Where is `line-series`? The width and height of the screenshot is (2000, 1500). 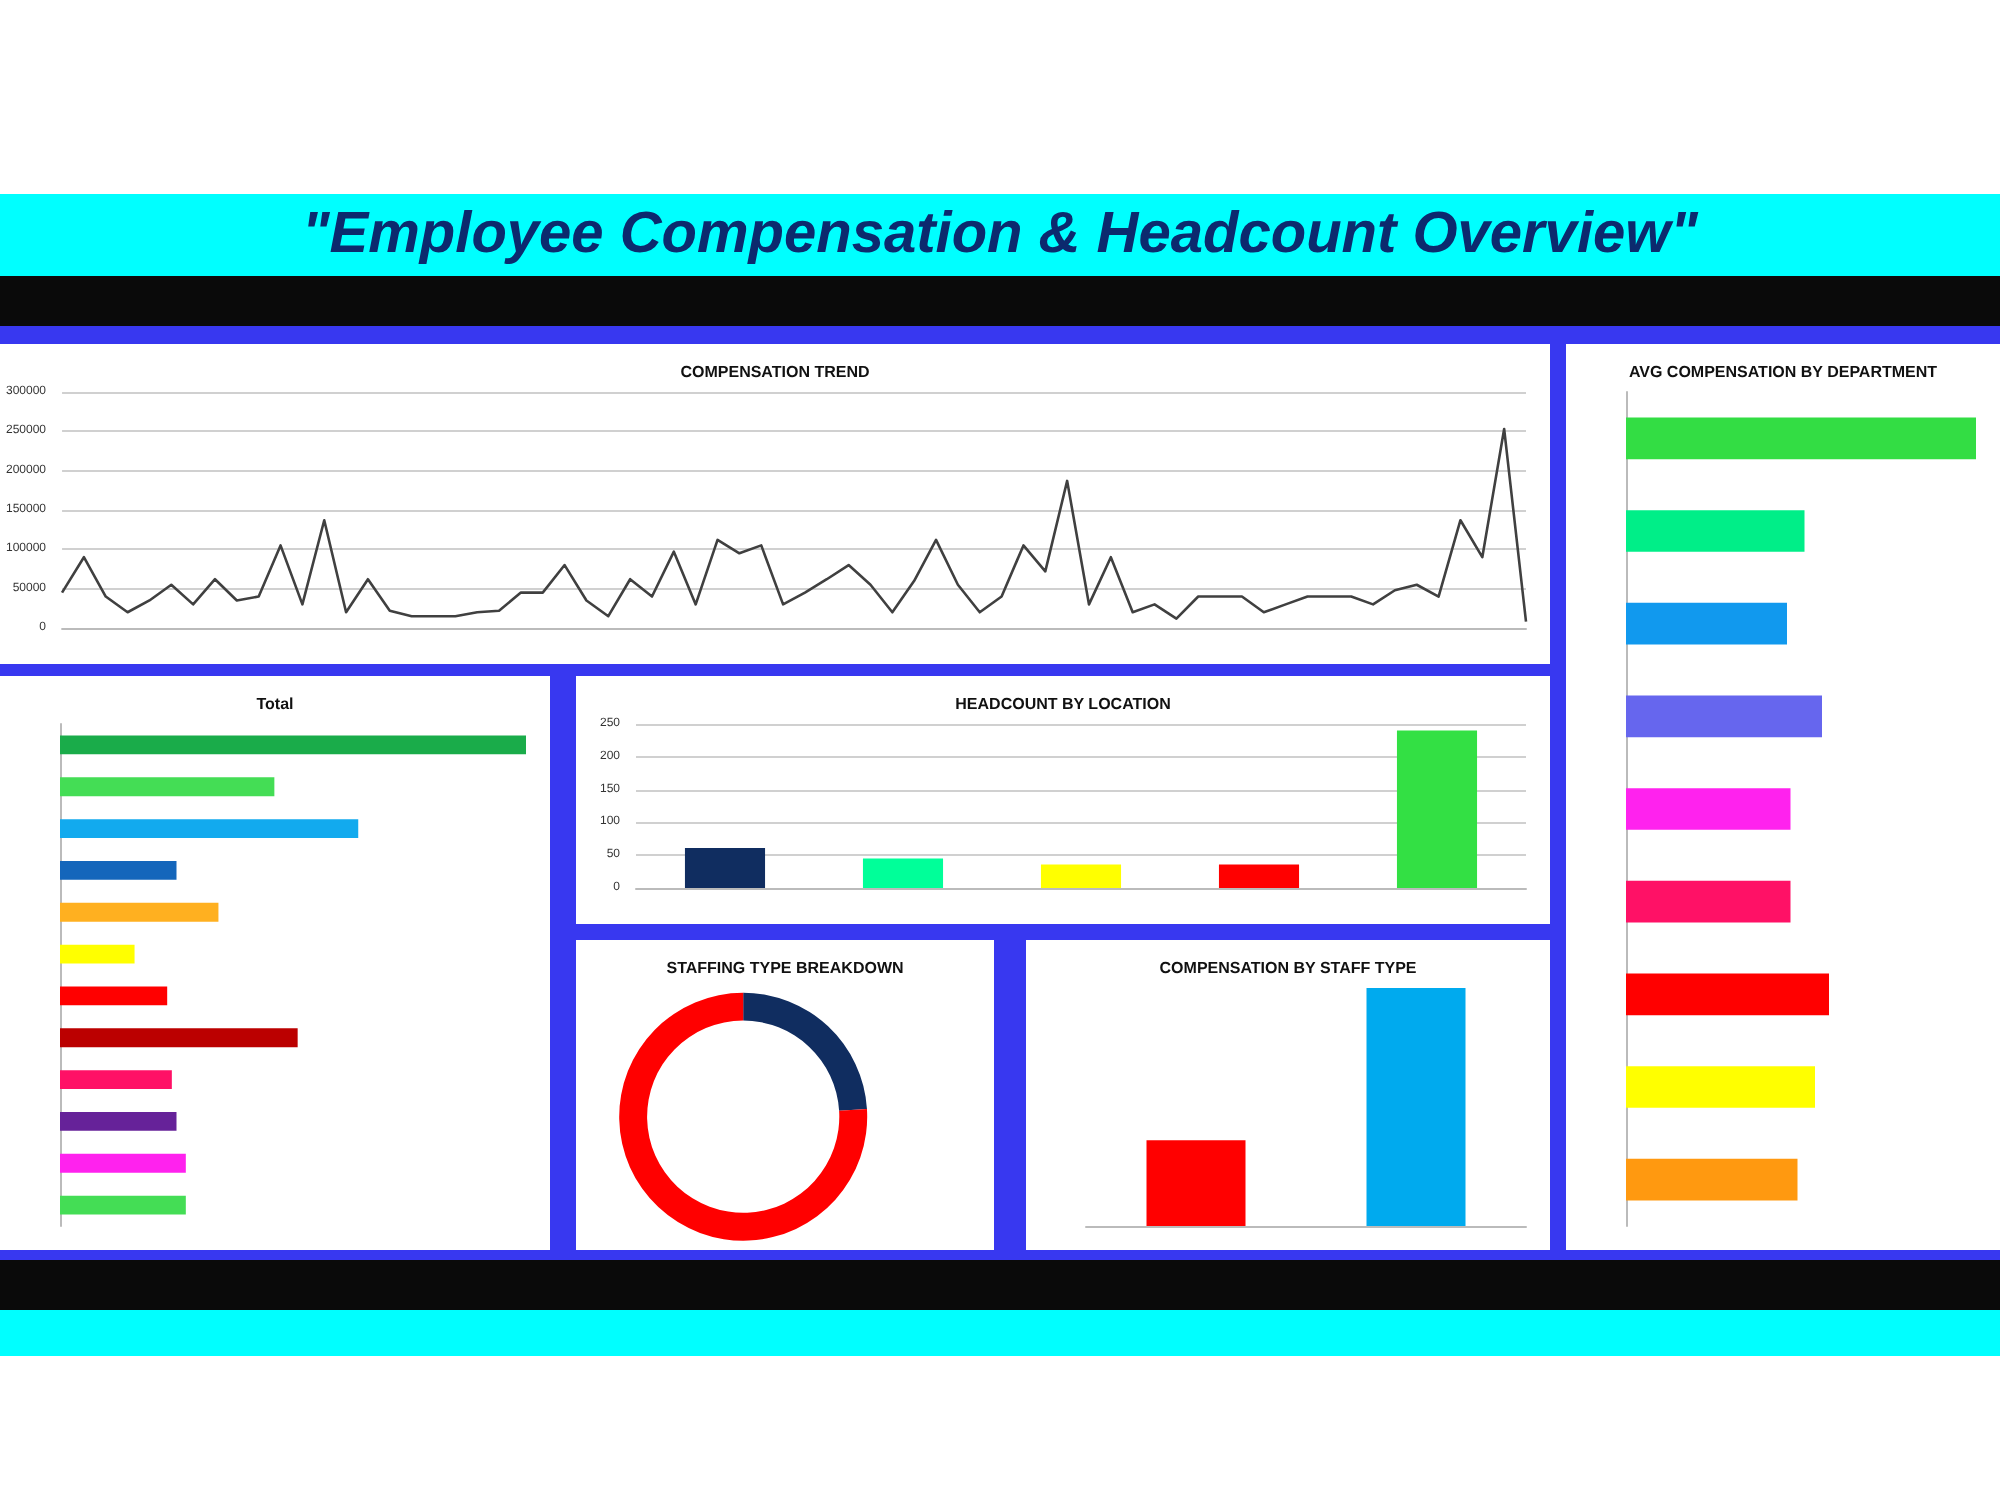 line-series is located at coordinates (794, 525).